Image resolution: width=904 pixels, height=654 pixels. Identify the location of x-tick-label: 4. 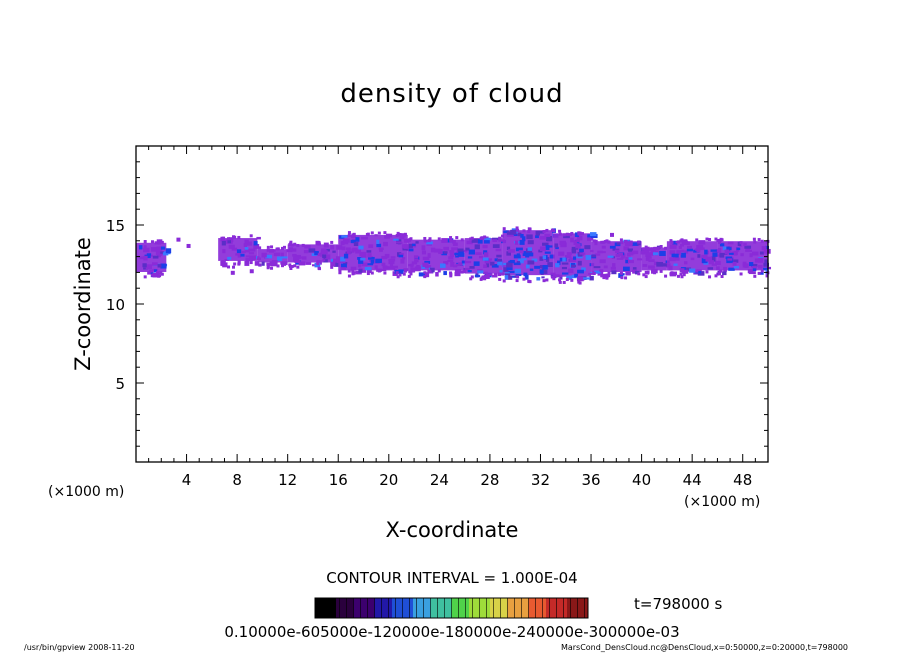
(187, 480).